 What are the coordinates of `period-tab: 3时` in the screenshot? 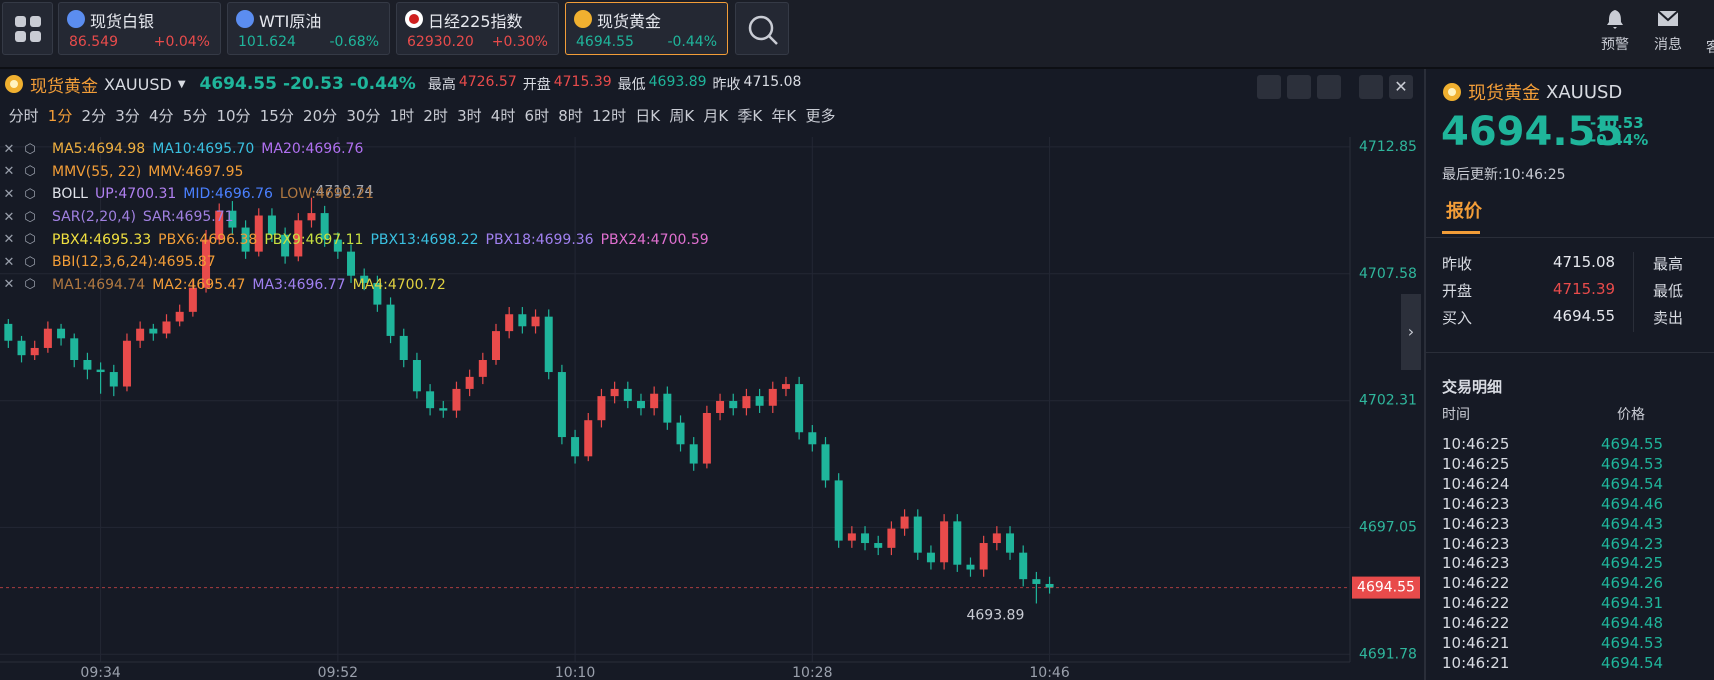 It's located at (469, 116).